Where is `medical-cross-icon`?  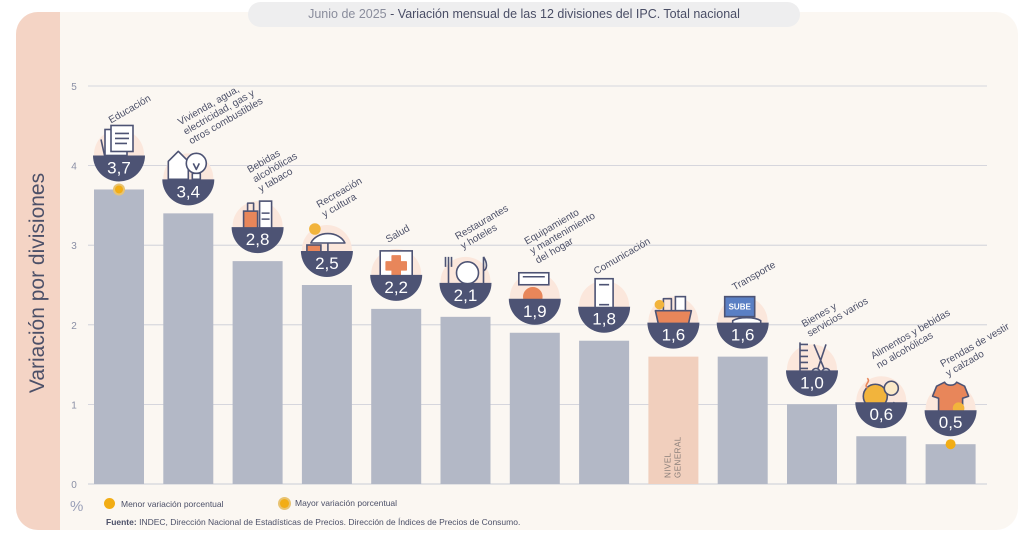 medical-cross-icon is located at coordinates (396, 265).